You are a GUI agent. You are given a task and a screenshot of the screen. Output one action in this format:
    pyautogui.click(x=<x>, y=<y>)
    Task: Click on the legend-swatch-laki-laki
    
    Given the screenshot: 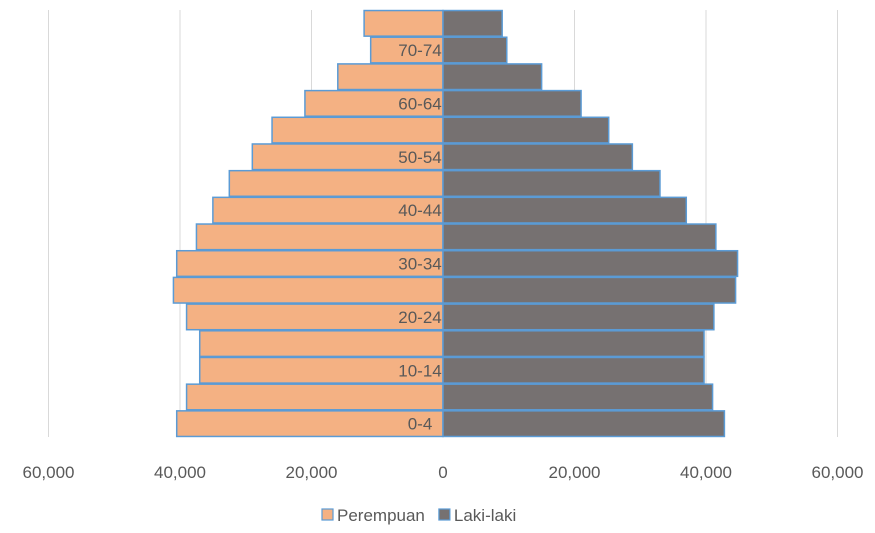 What is the action you would take?
    pyautogui.click(x=444, y=514)
    